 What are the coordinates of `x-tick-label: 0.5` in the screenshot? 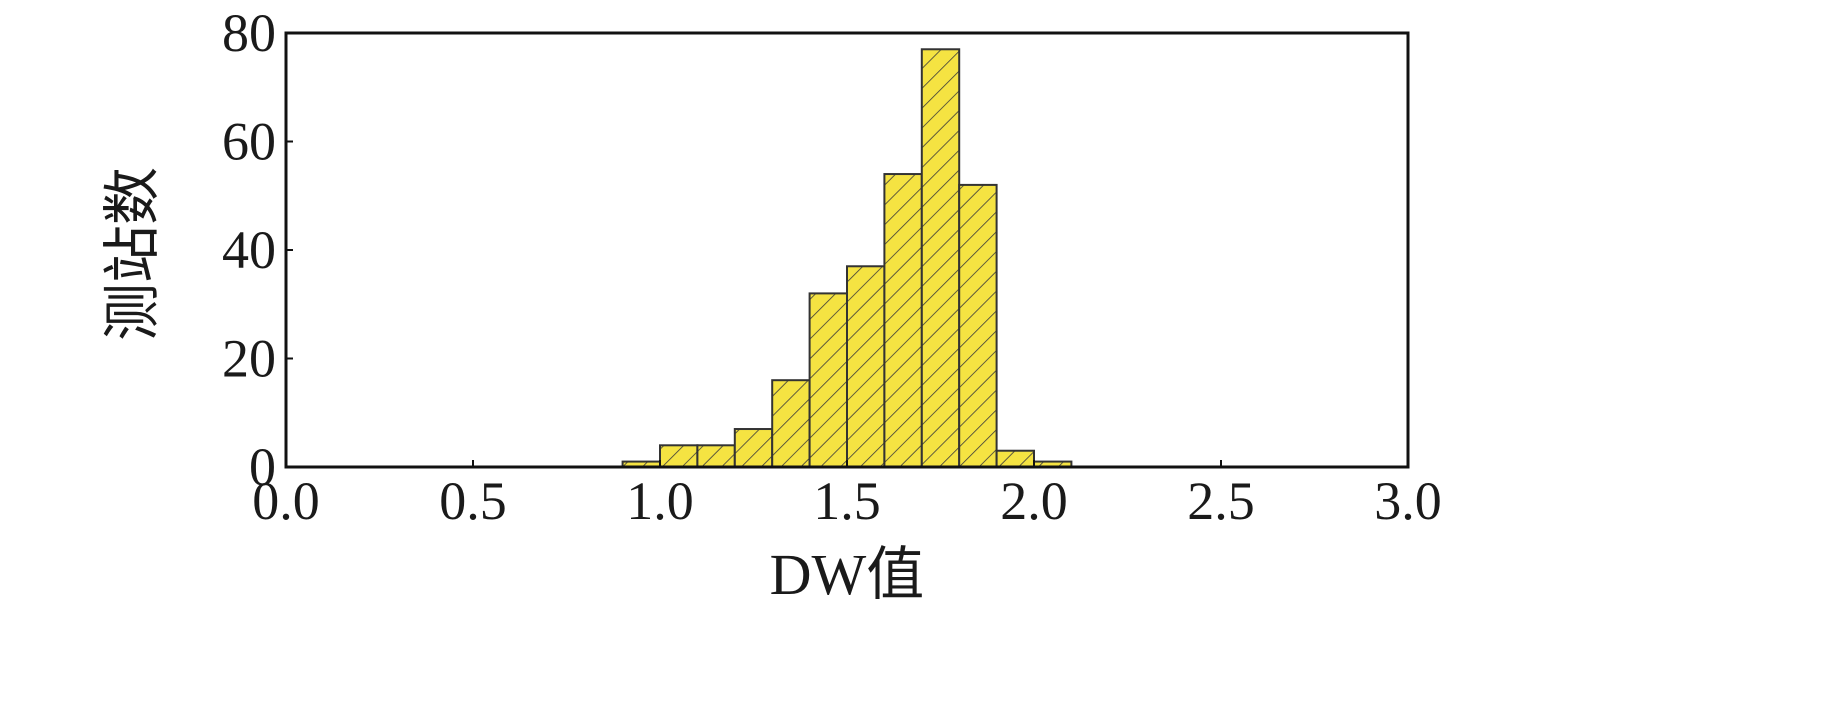 It's located at (473, 501).